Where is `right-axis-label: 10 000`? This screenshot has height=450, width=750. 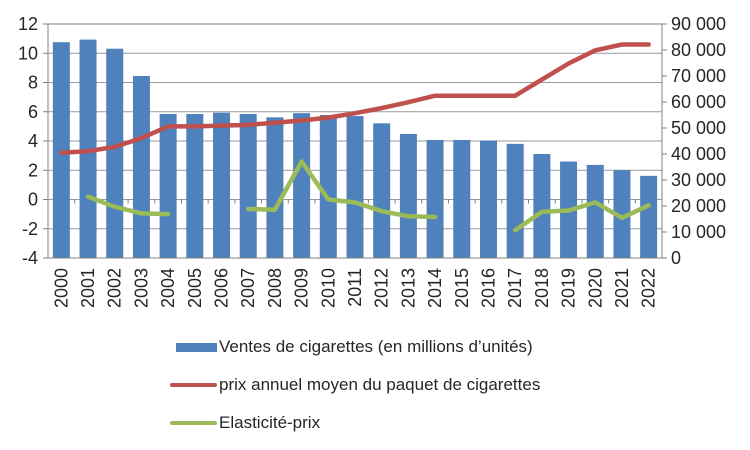
right-axis-label: 10 000 is located at coordinates (698, 232).